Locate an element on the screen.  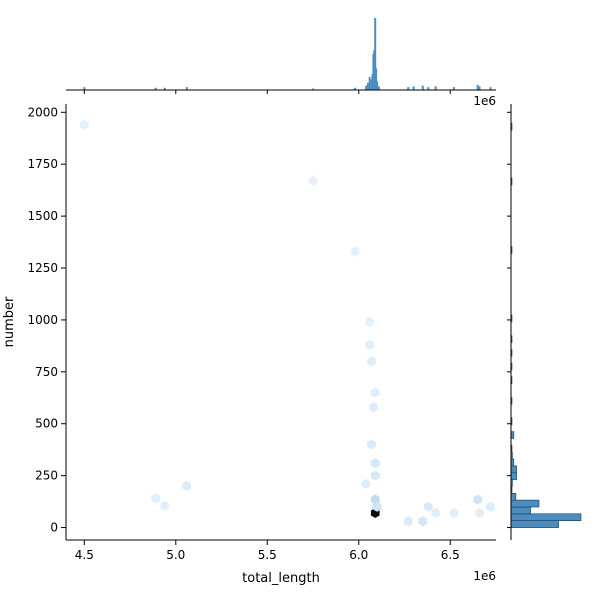
y-tick-label: 250 is located at coordinates (46, 476).